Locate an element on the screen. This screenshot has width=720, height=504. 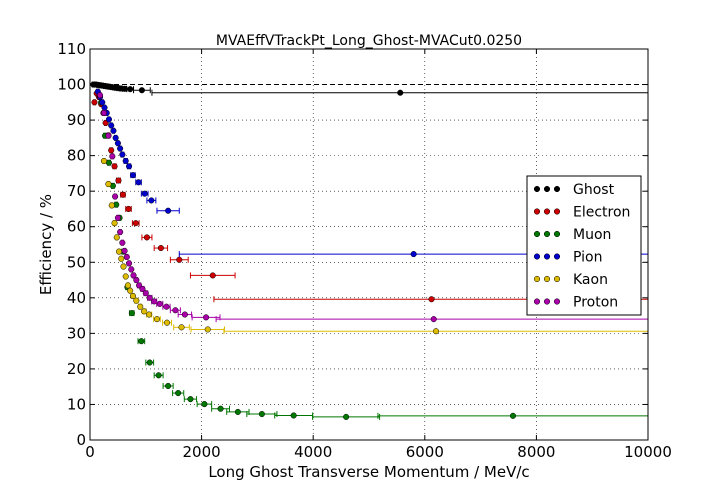
legend-item-electron: Electron is located at coordinates (581, 213).